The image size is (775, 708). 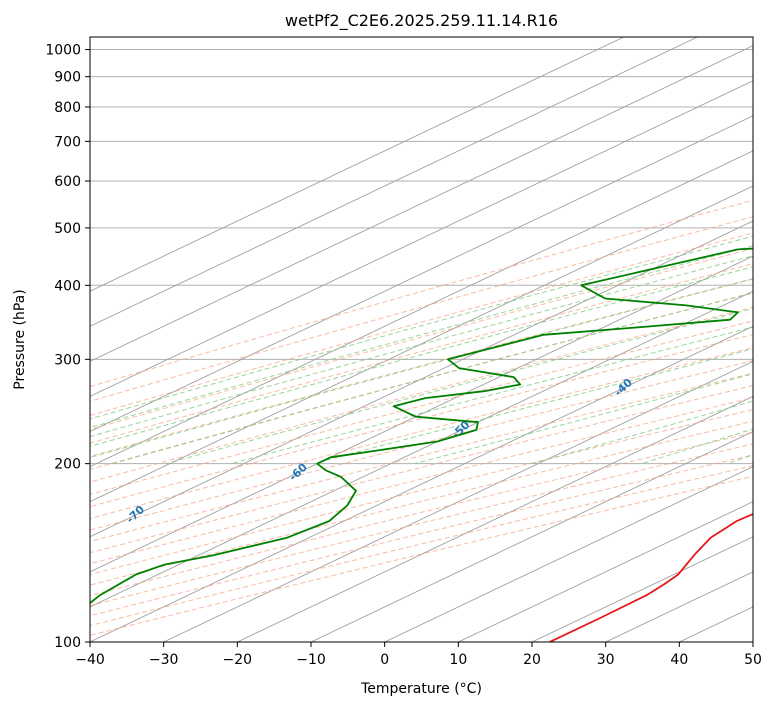 What do you see at coordinates (421, 21) in the screenshot?
I see `chart-title: wetPf2_C2E6.2025.259.11.14.R16` at bounding box center [421, 21].